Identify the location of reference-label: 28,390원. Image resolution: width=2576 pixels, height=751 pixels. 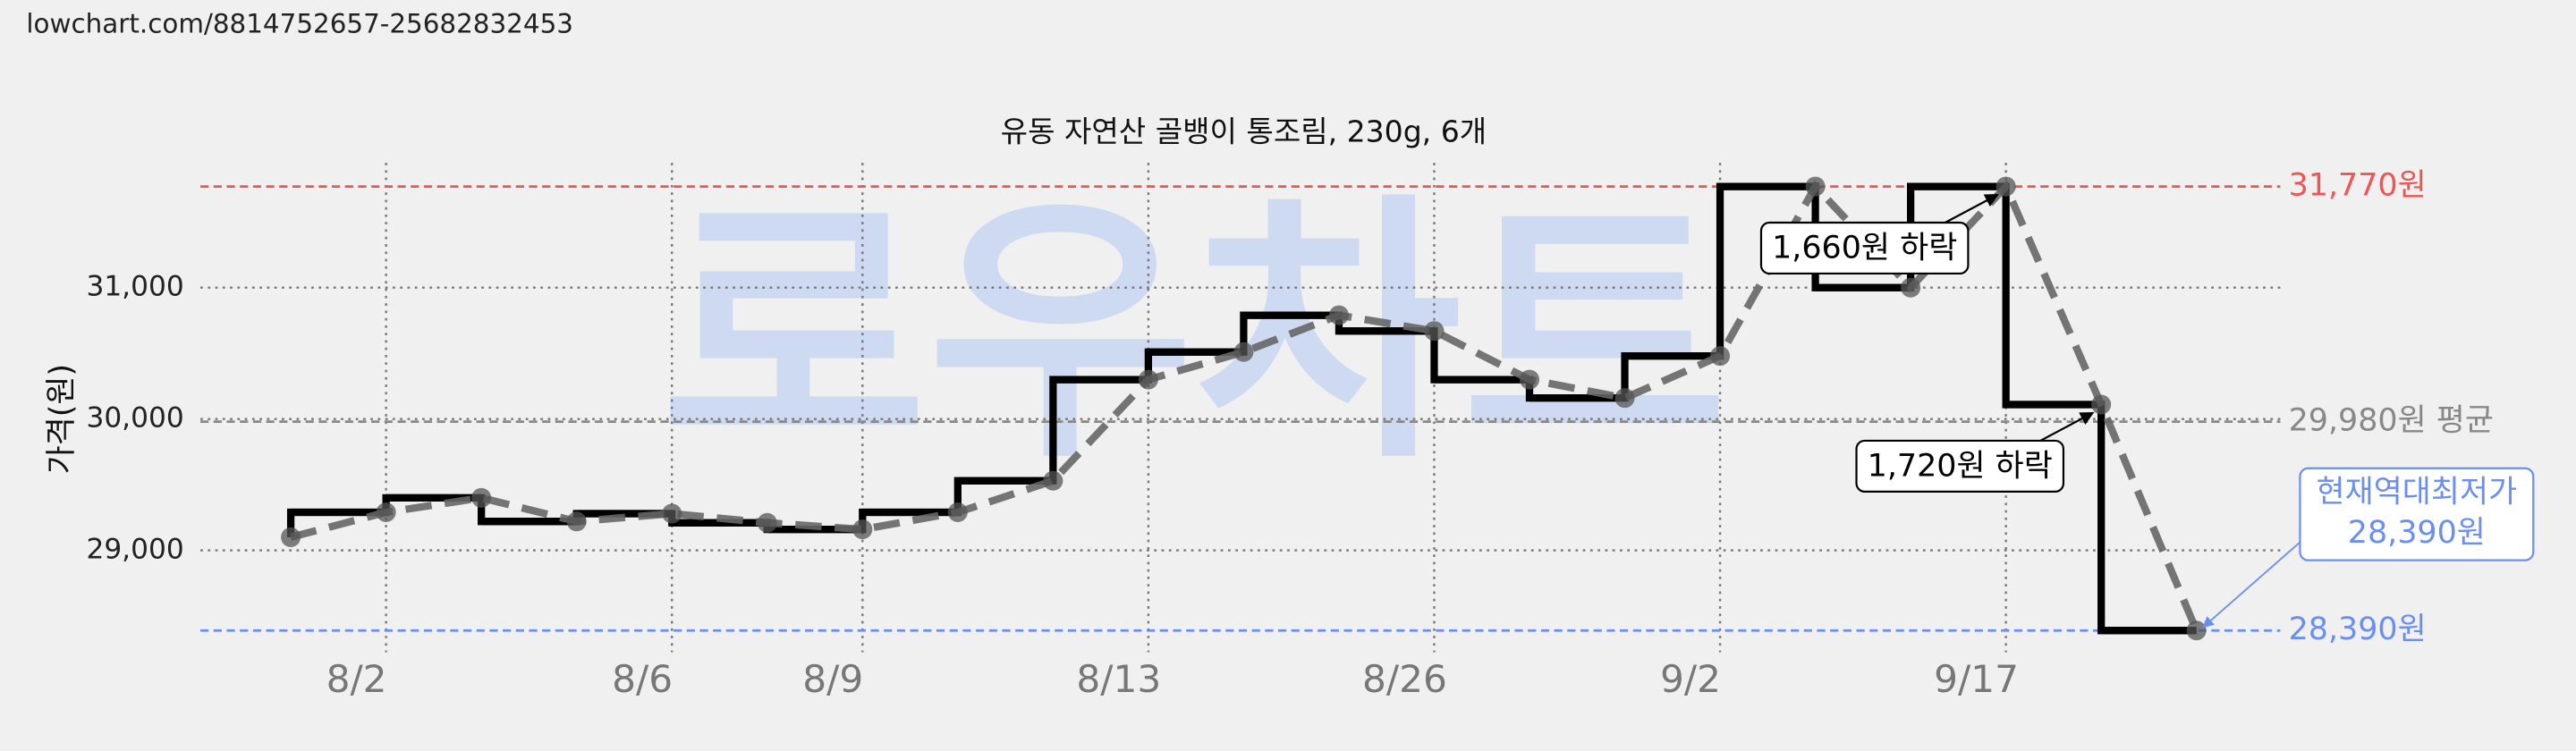
(2358, 630).